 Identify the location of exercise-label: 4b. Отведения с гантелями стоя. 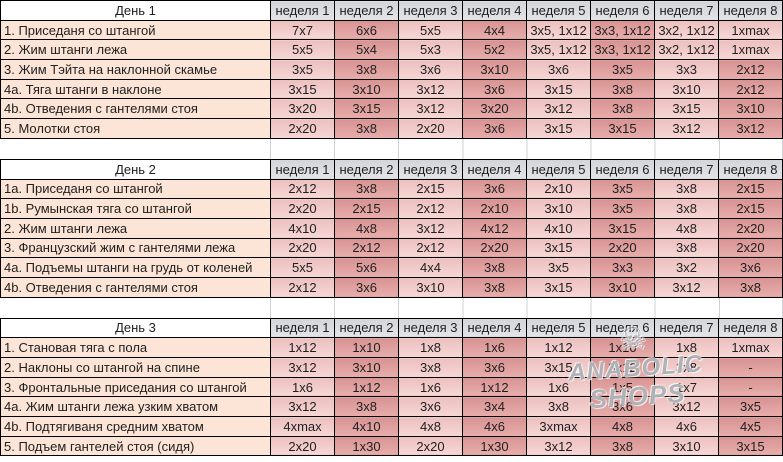
(135, 109).